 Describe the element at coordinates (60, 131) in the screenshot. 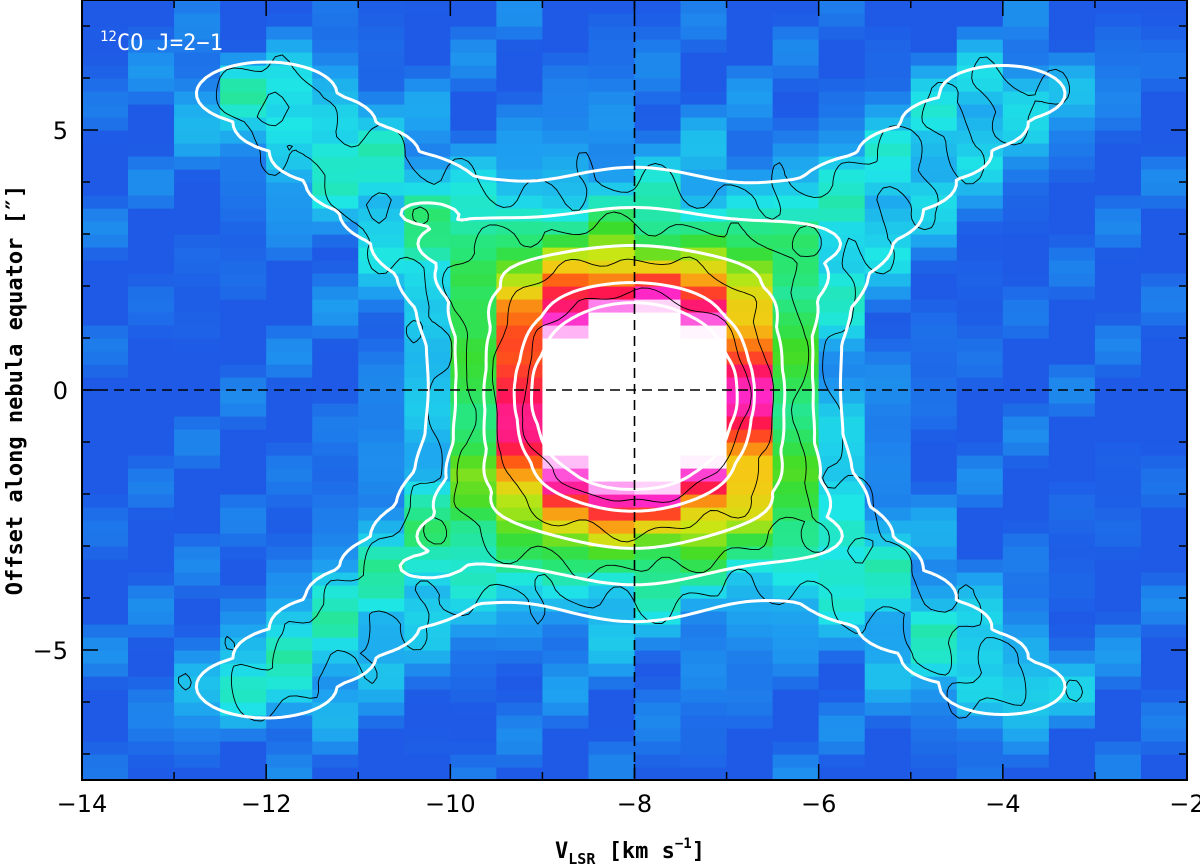

I see `y-tick-label: 5` at that location.